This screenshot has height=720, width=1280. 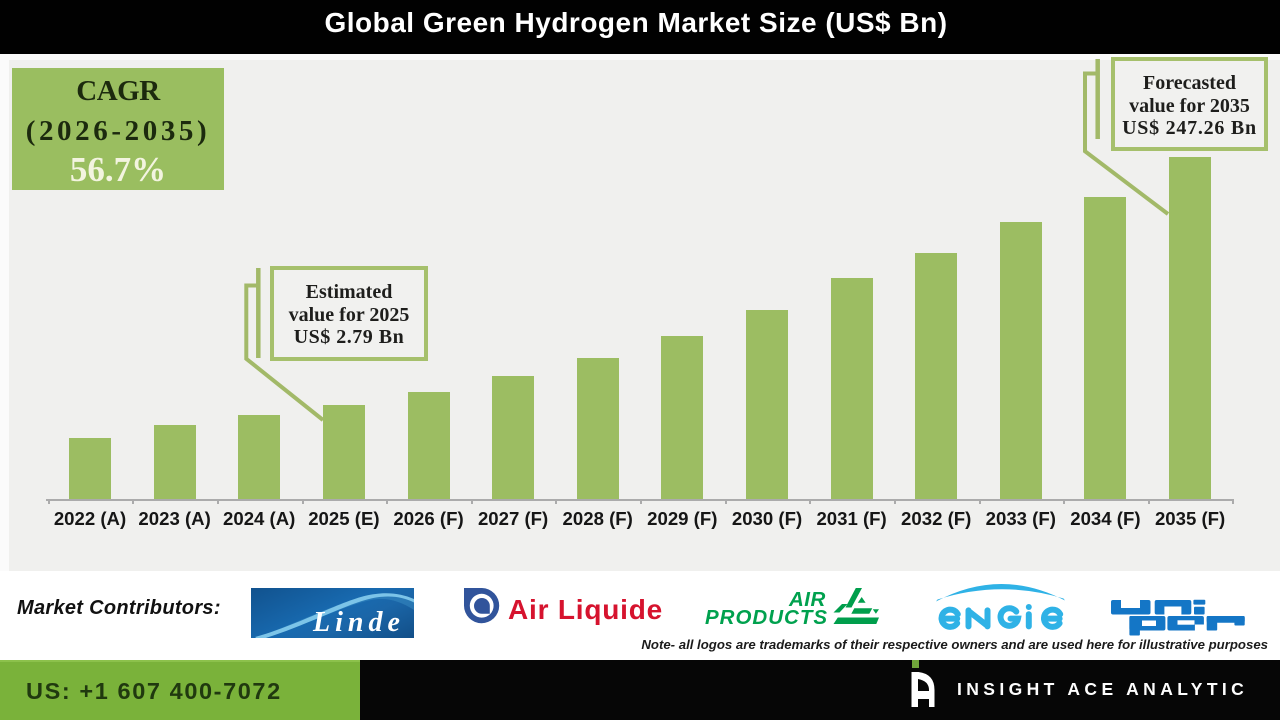 What do you see at coordinates (766, 617) in the screenshot?
I see `svg-text: PRODUCTS` at bounding box center [766, 617].